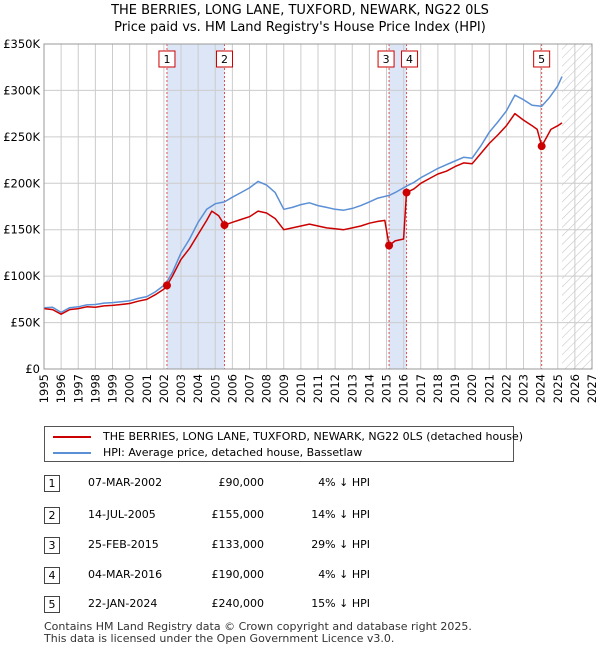 This screenshot has width=600, height=650. Describe the element at coordinates (21, 276) in the screenshot. I see `y-tick-label: £100K` at that location.